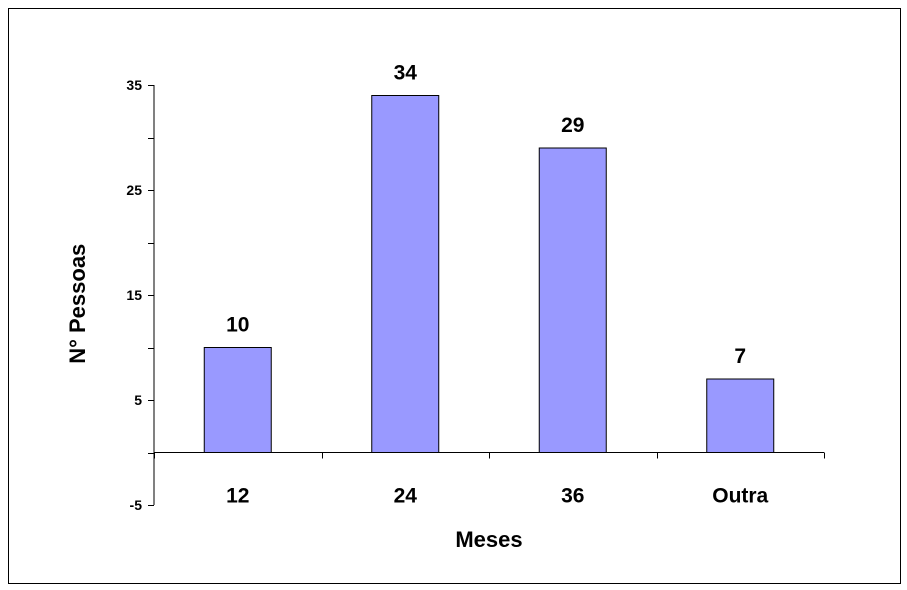 The height and width of the screenshot is (590, 907). What do you see at coordinates (136, 505) in the screenshot?
I see `y-tick-label: -5` at bounding box center [136, 505].